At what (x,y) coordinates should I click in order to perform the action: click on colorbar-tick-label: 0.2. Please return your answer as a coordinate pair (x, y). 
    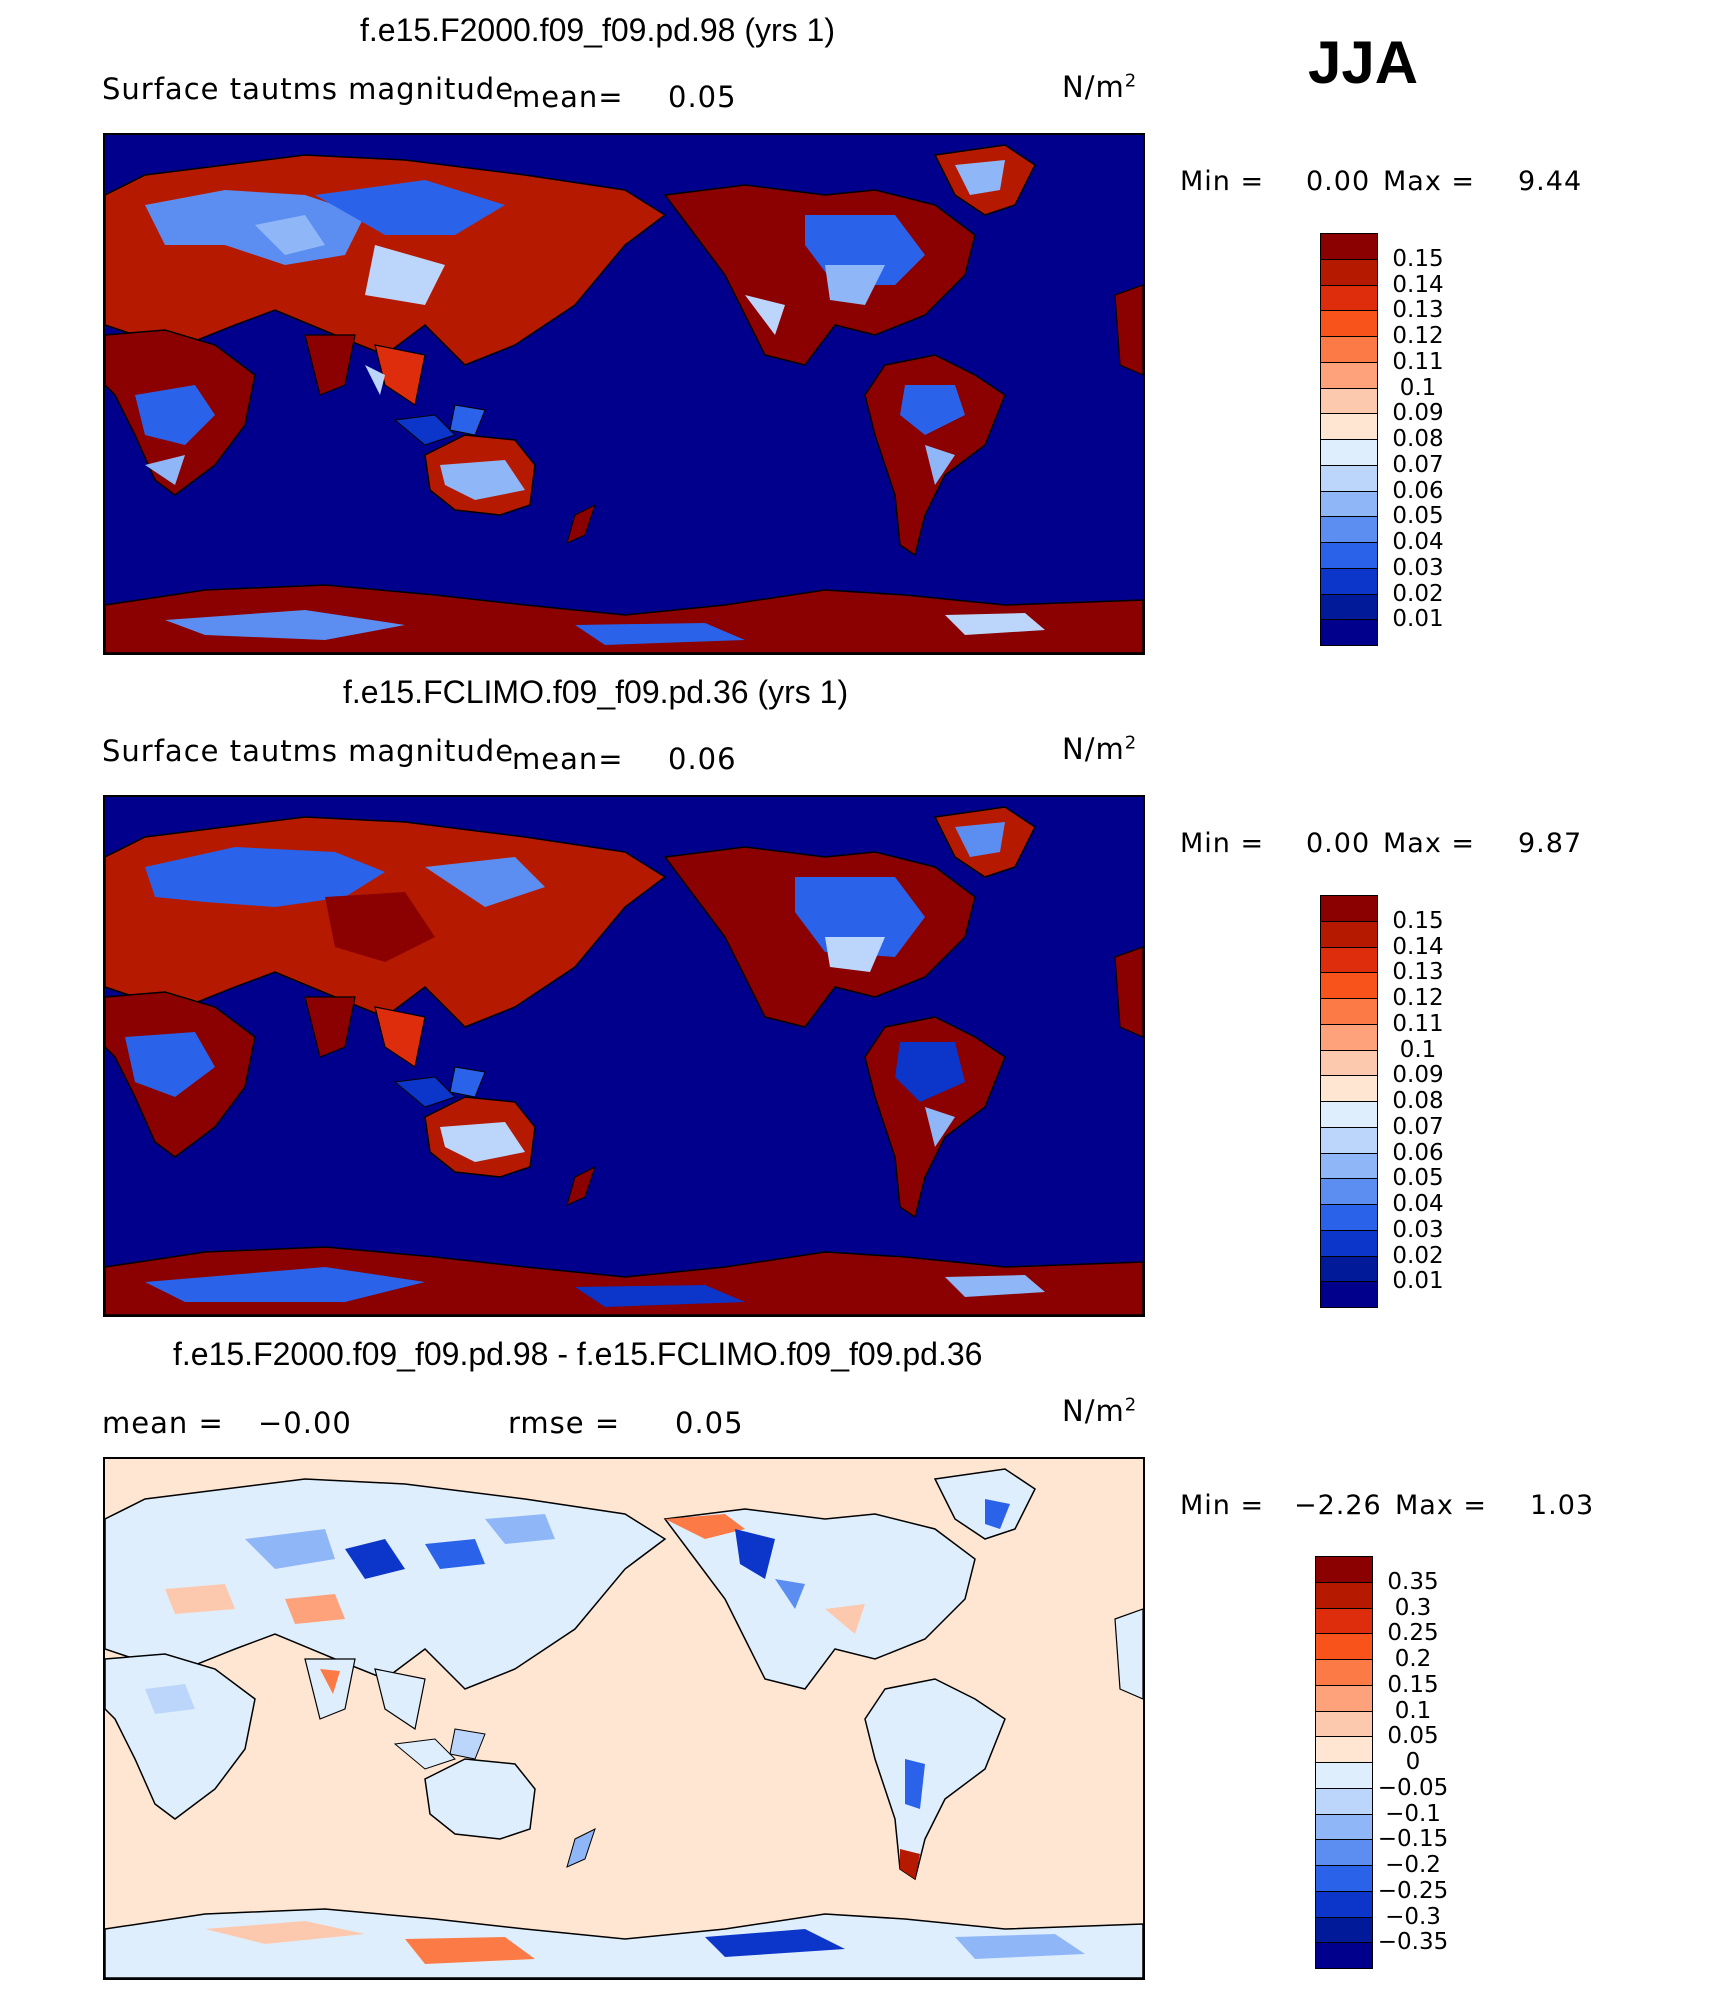
    Looking at the image, I should click on (1413, 1659).